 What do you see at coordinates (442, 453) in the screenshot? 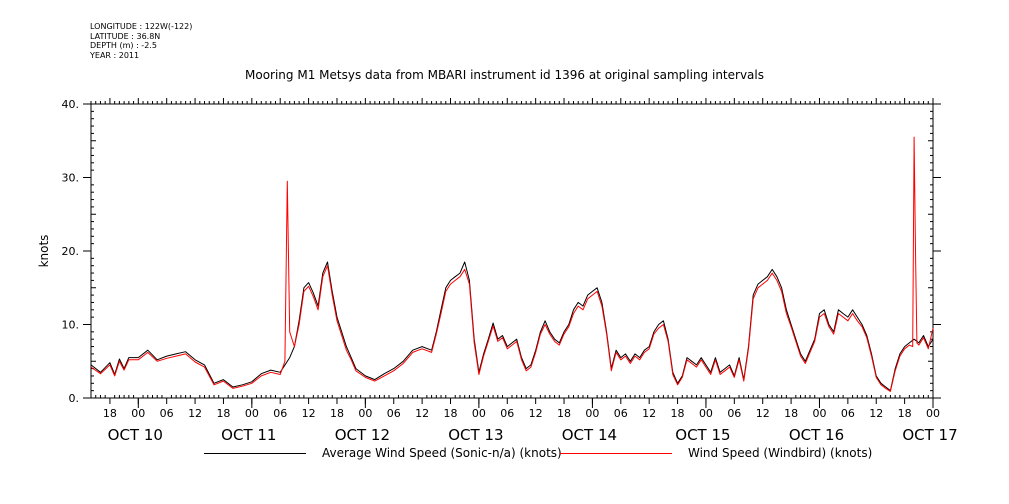
I see `legend-label-average: Average Wind Speed (Sonic-n/a) (knots)` at bounding box center [442, 453].